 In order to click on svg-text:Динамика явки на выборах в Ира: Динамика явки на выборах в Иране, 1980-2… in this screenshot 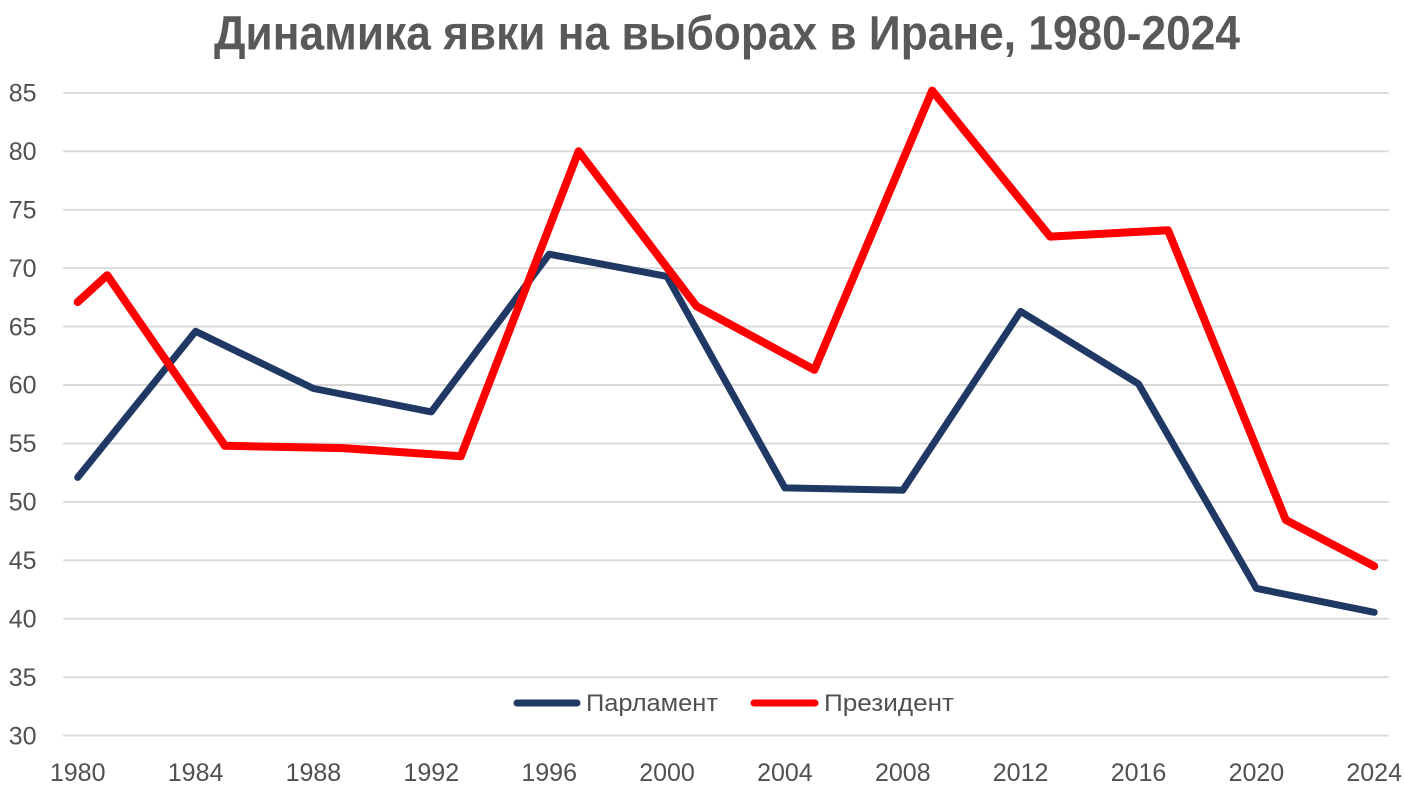, I will do `click(727, 34)`.